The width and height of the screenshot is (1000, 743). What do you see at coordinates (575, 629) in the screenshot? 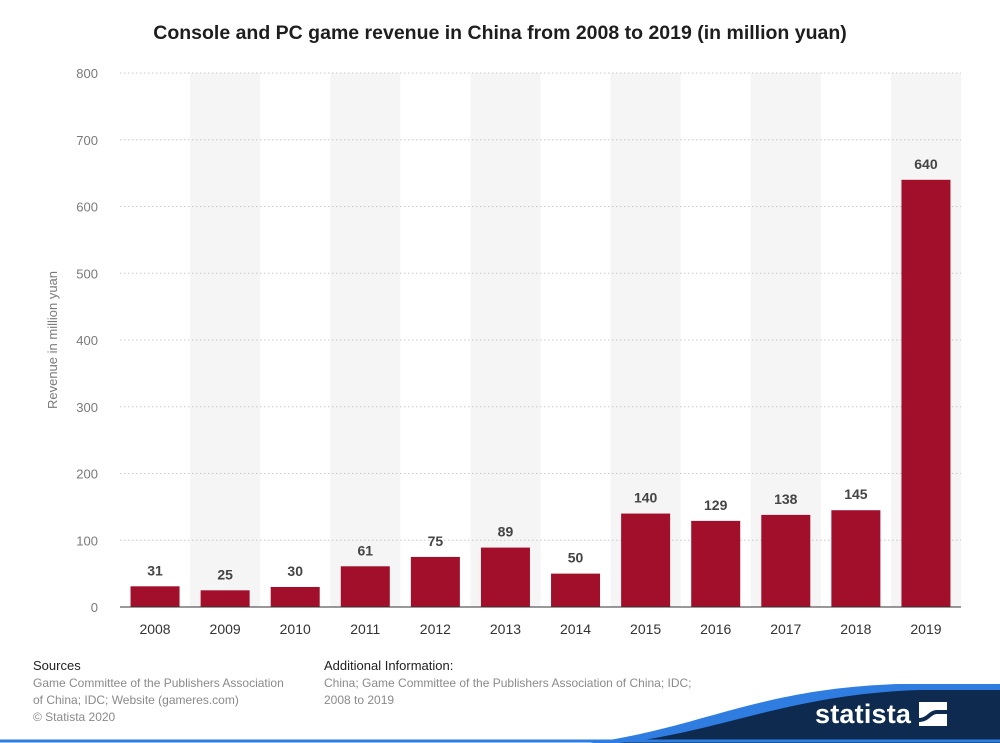
I see `x-tick-label: 2014` at bounding box center [575, 629].